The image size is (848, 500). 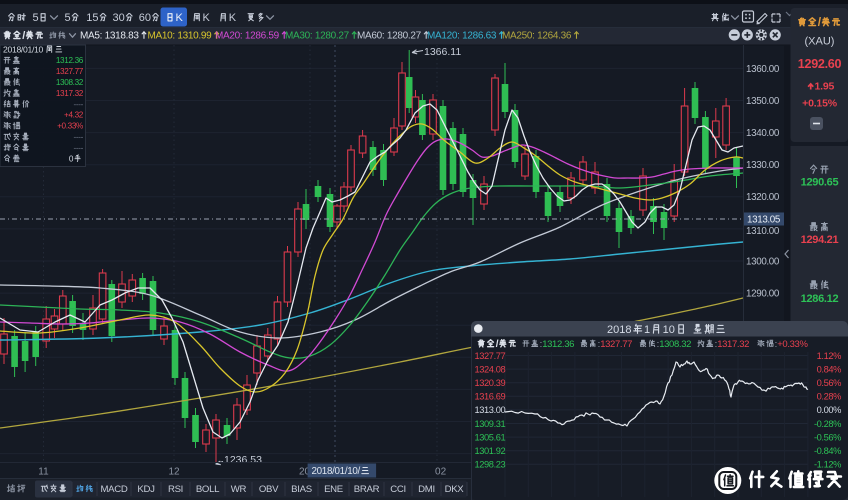 What do you see at coordinates (669, 330) in the screenshot?
I see `svg-text: 10` at bounding box center [669, 330].